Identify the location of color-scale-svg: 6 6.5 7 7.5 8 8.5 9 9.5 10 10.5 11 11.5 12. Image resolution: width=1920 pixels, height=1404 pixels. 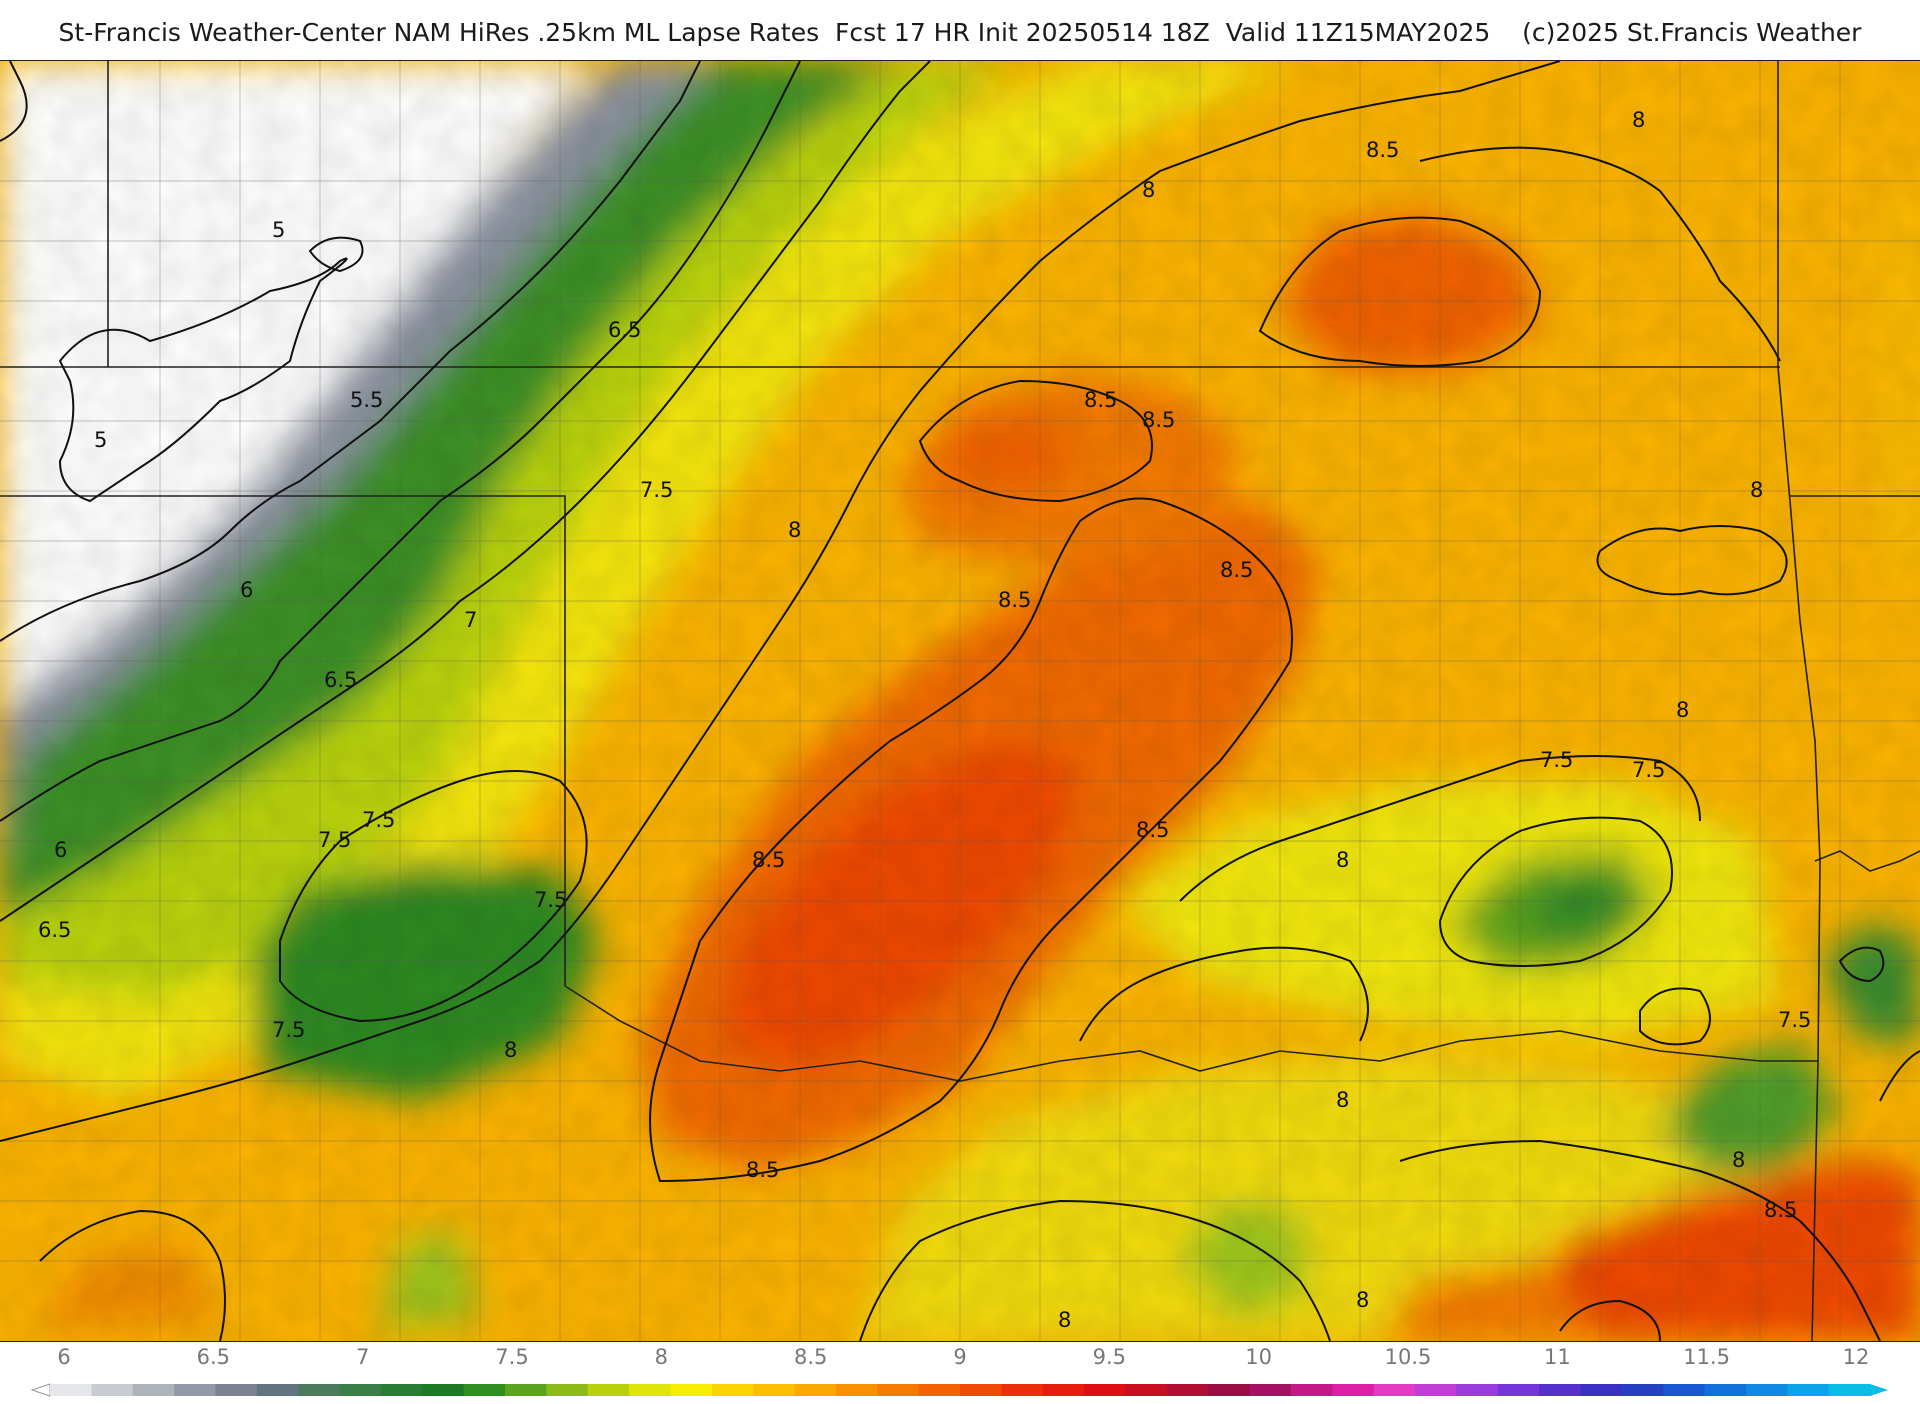
(959, 1371).